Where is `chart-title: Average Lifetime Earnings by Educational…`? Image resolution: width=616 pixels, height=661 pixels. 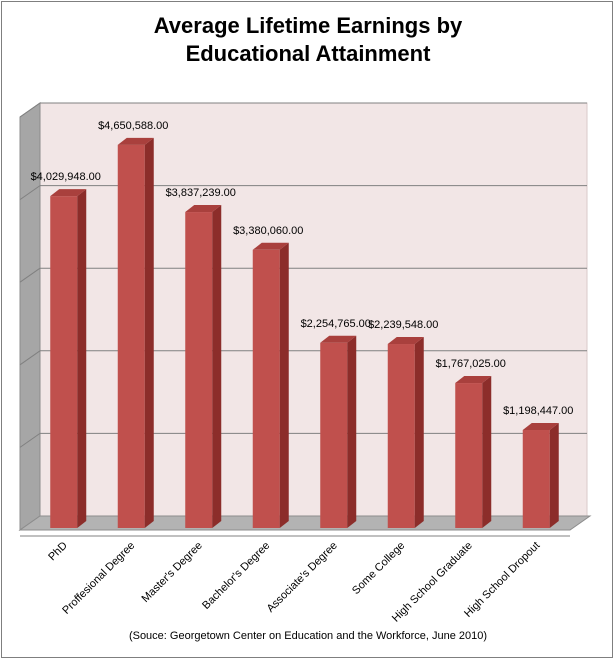 chart-title: Average Lifetime Earnings by Educational… is located at coordinates (308, 40).